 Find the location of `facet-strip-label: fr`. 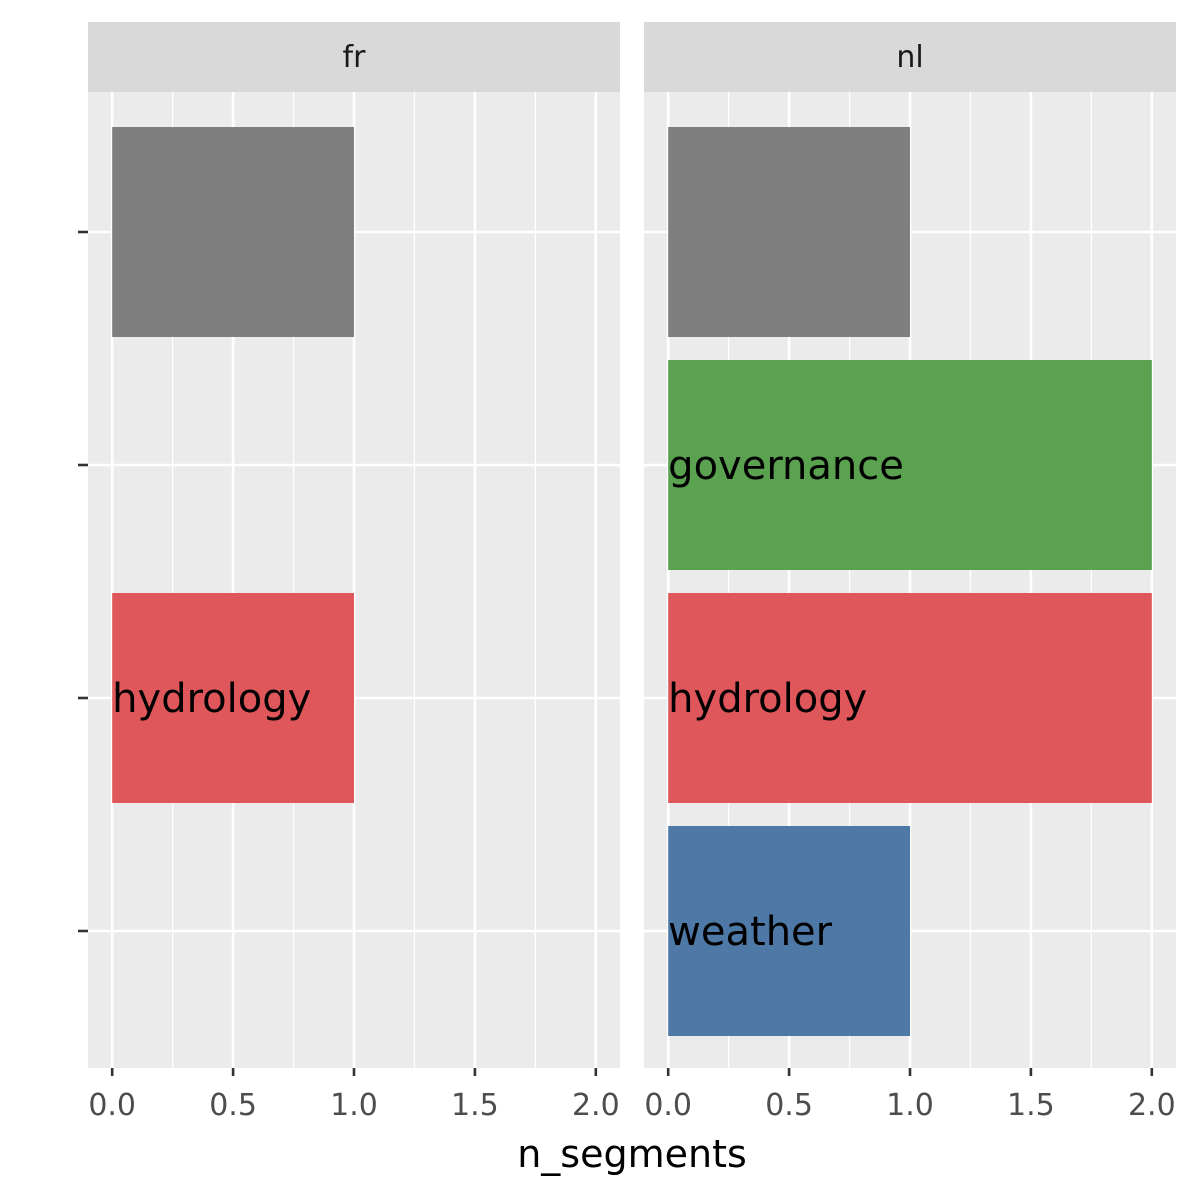

facet-strip-label: fr is located at coordinates (355, 57).